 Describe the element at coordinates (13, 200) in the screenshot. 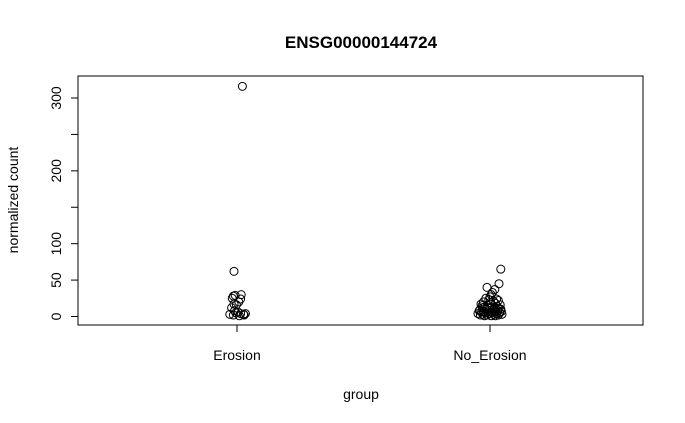

I see `y-axis-label: normalized count` at that location.